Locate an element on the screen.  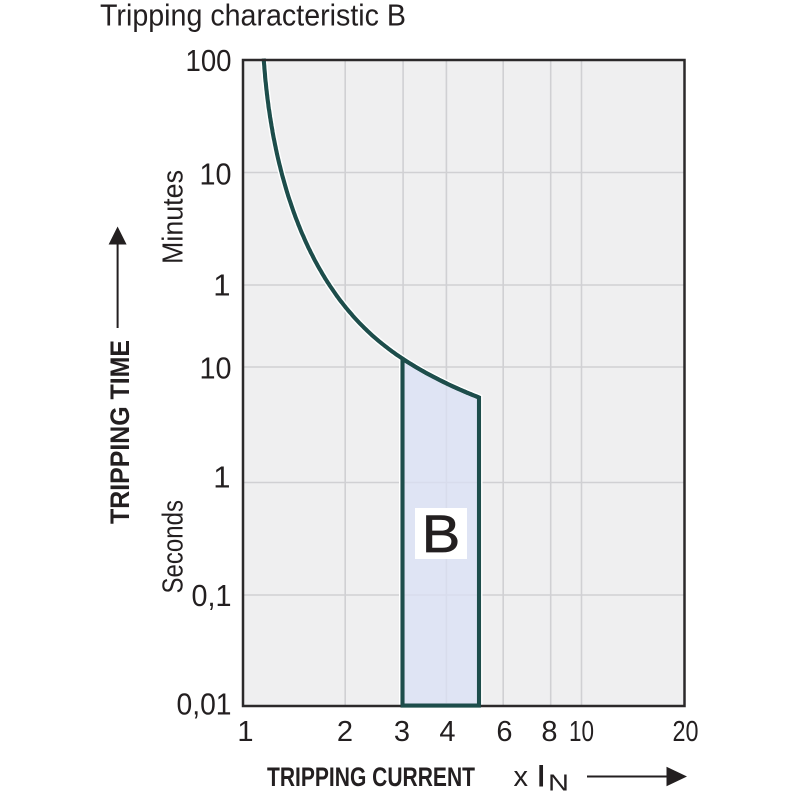
svg-text: 0,01 is located at coordinates (204, 703).